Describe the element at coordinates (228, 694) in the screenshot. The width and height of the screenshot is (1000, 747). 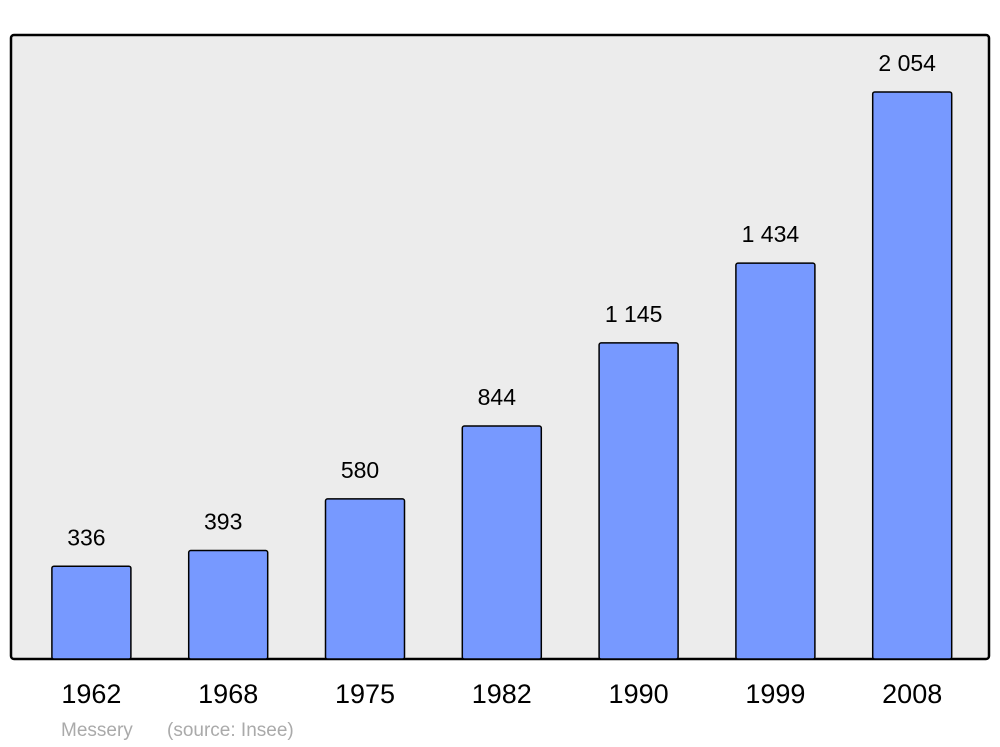
I see `x-tick-label: 1968` at that location.